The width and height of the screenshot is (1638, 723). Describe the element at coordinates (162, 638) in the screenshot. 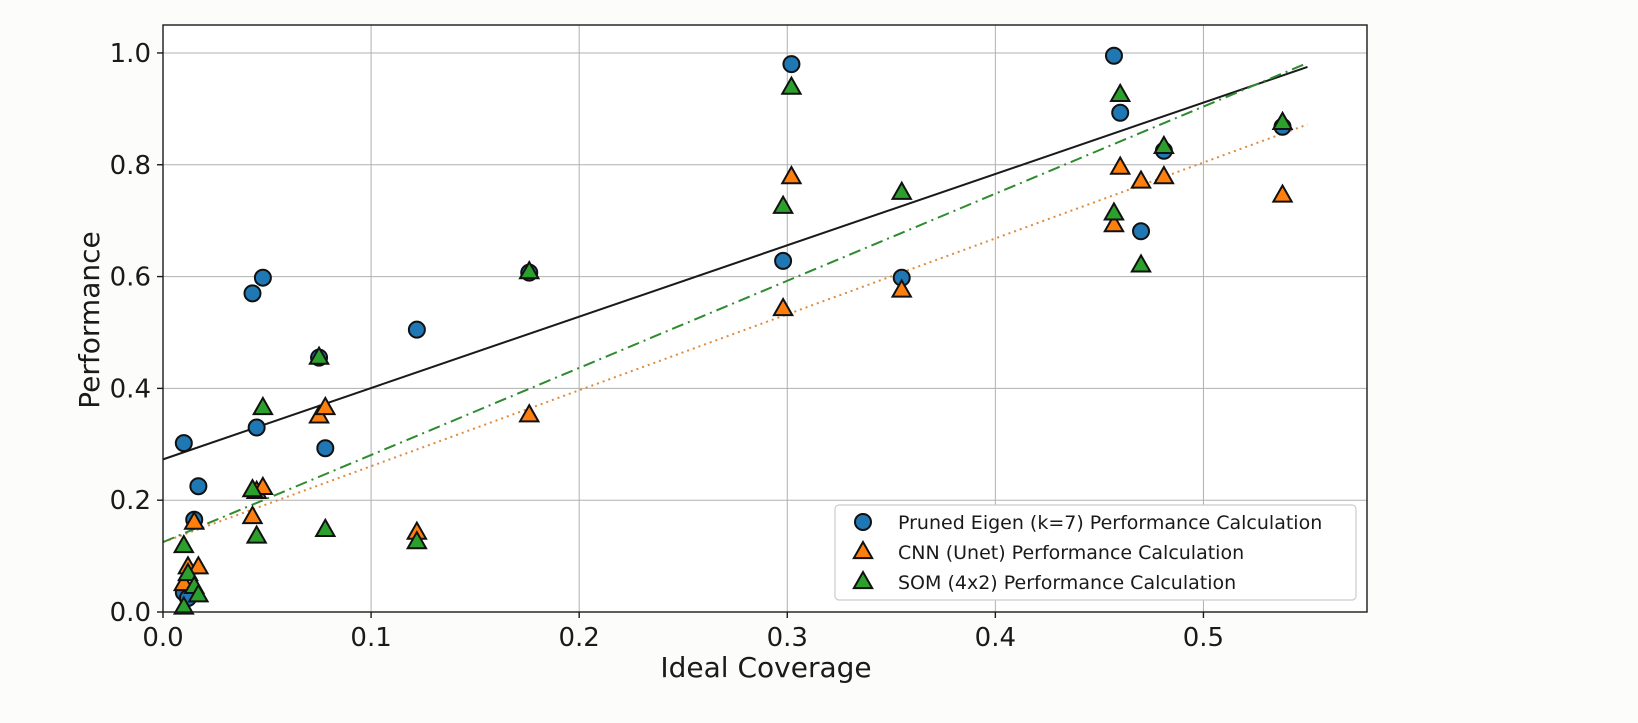

I see `x-tick-label: 0.0` at that location.